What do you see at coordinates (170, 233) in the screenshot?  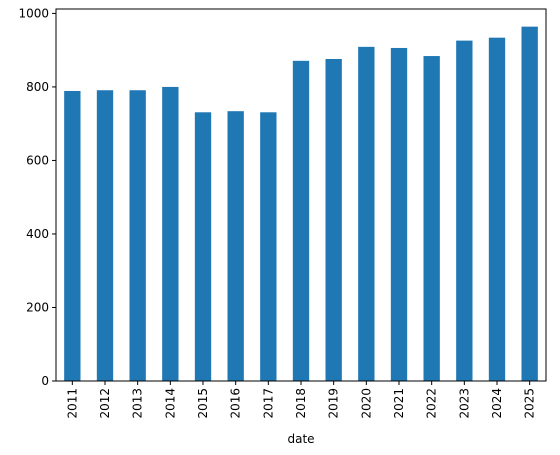 I see `bar-2014` at bounding box center [170, 233].